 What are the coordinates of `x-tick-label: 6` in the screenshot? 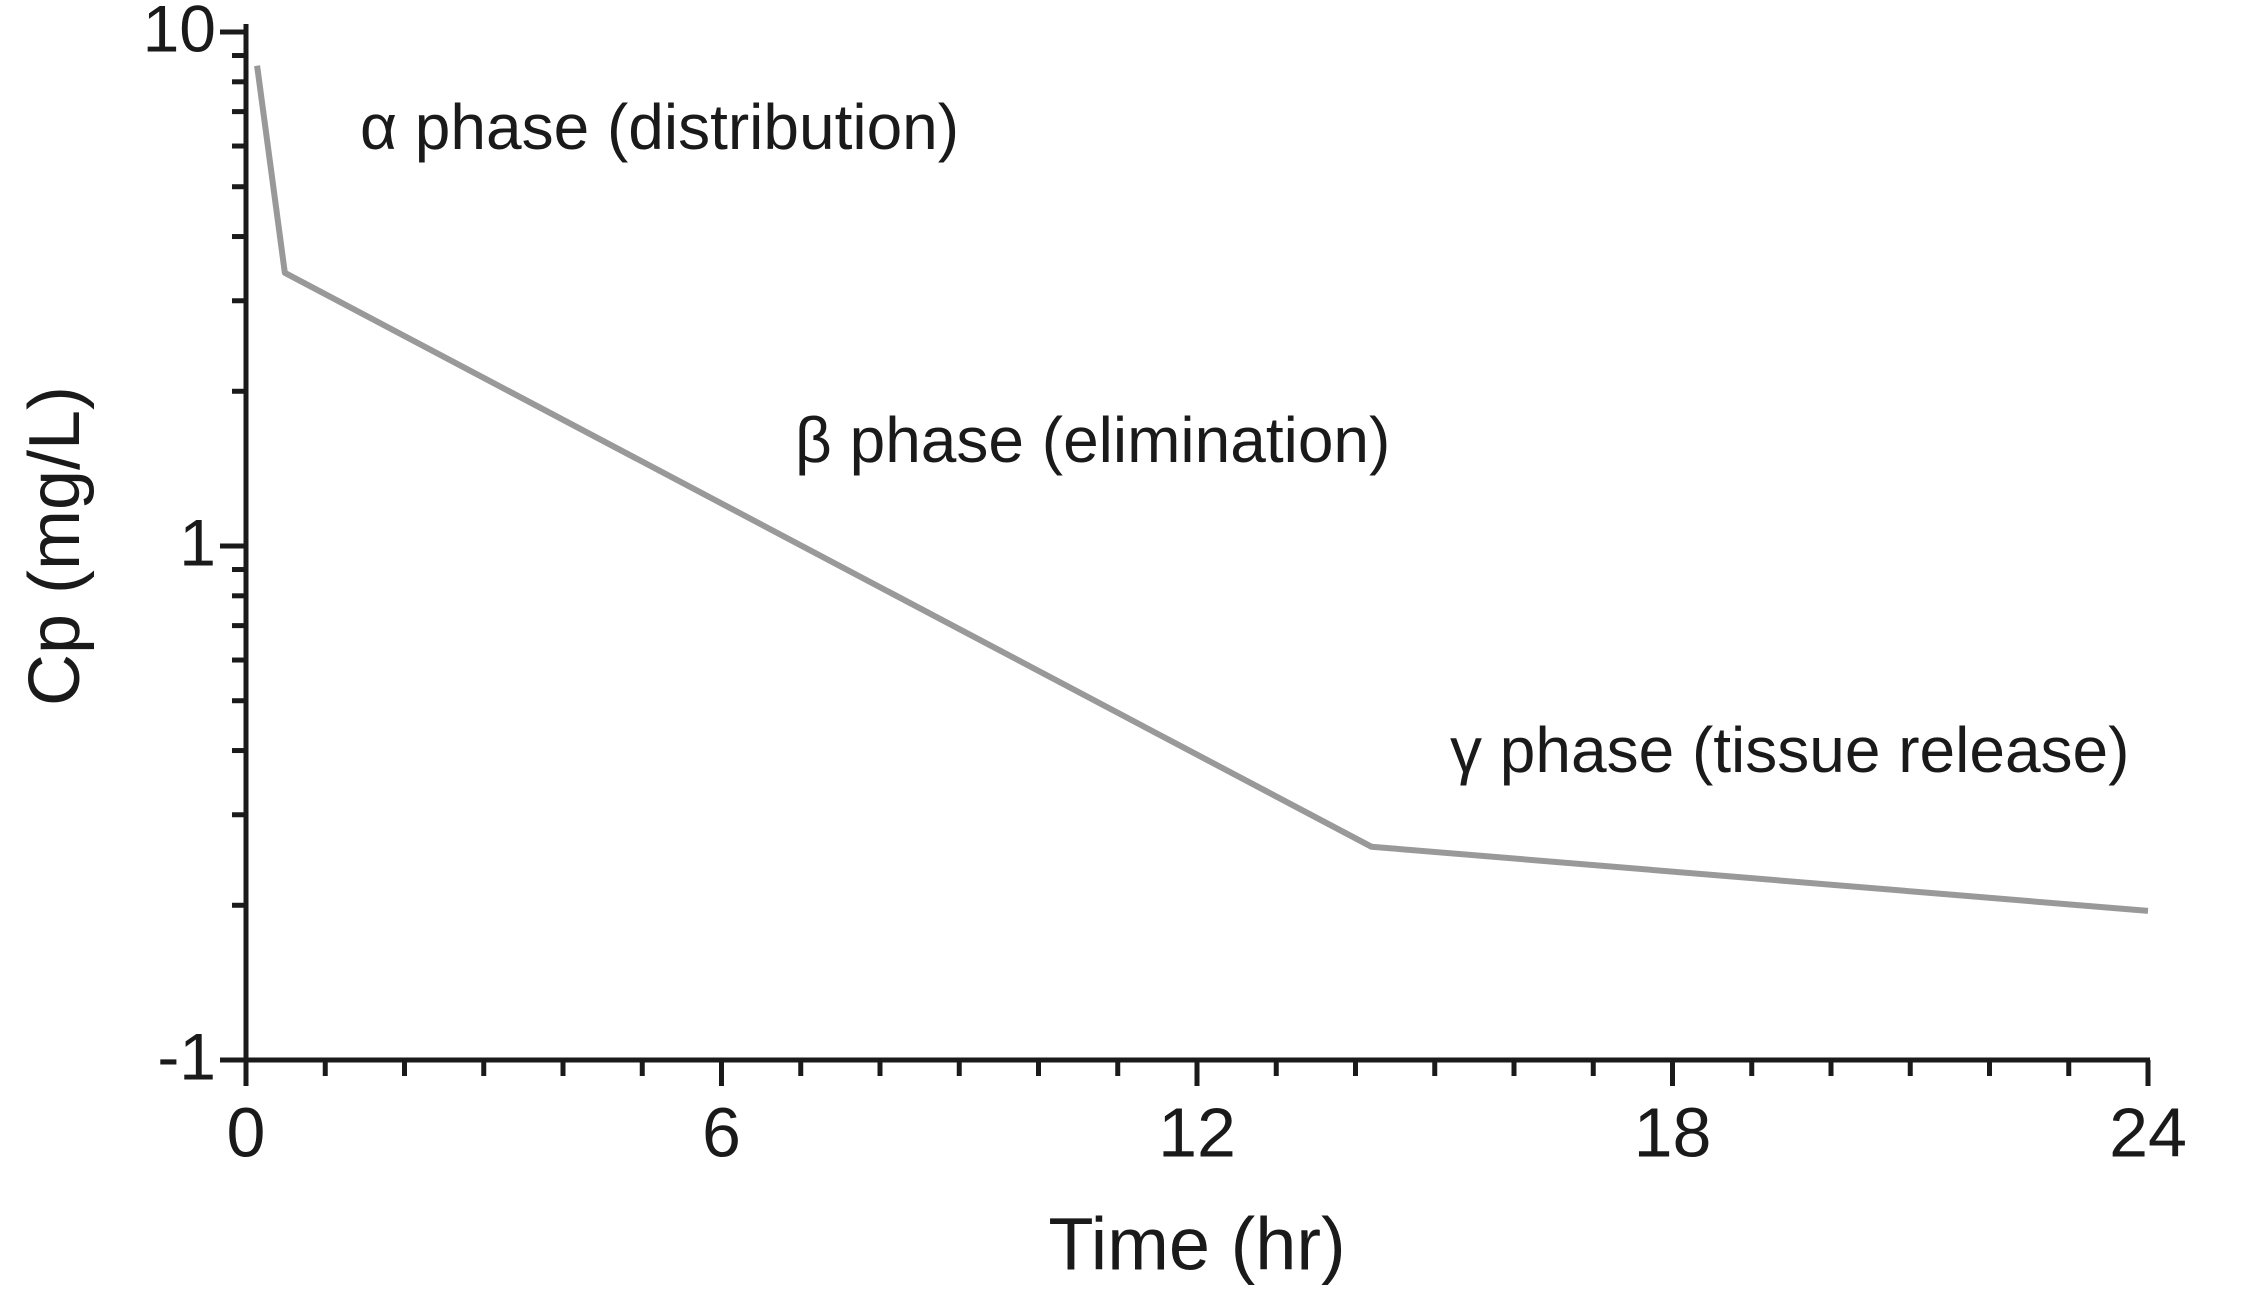 It's located at (721, 1132).